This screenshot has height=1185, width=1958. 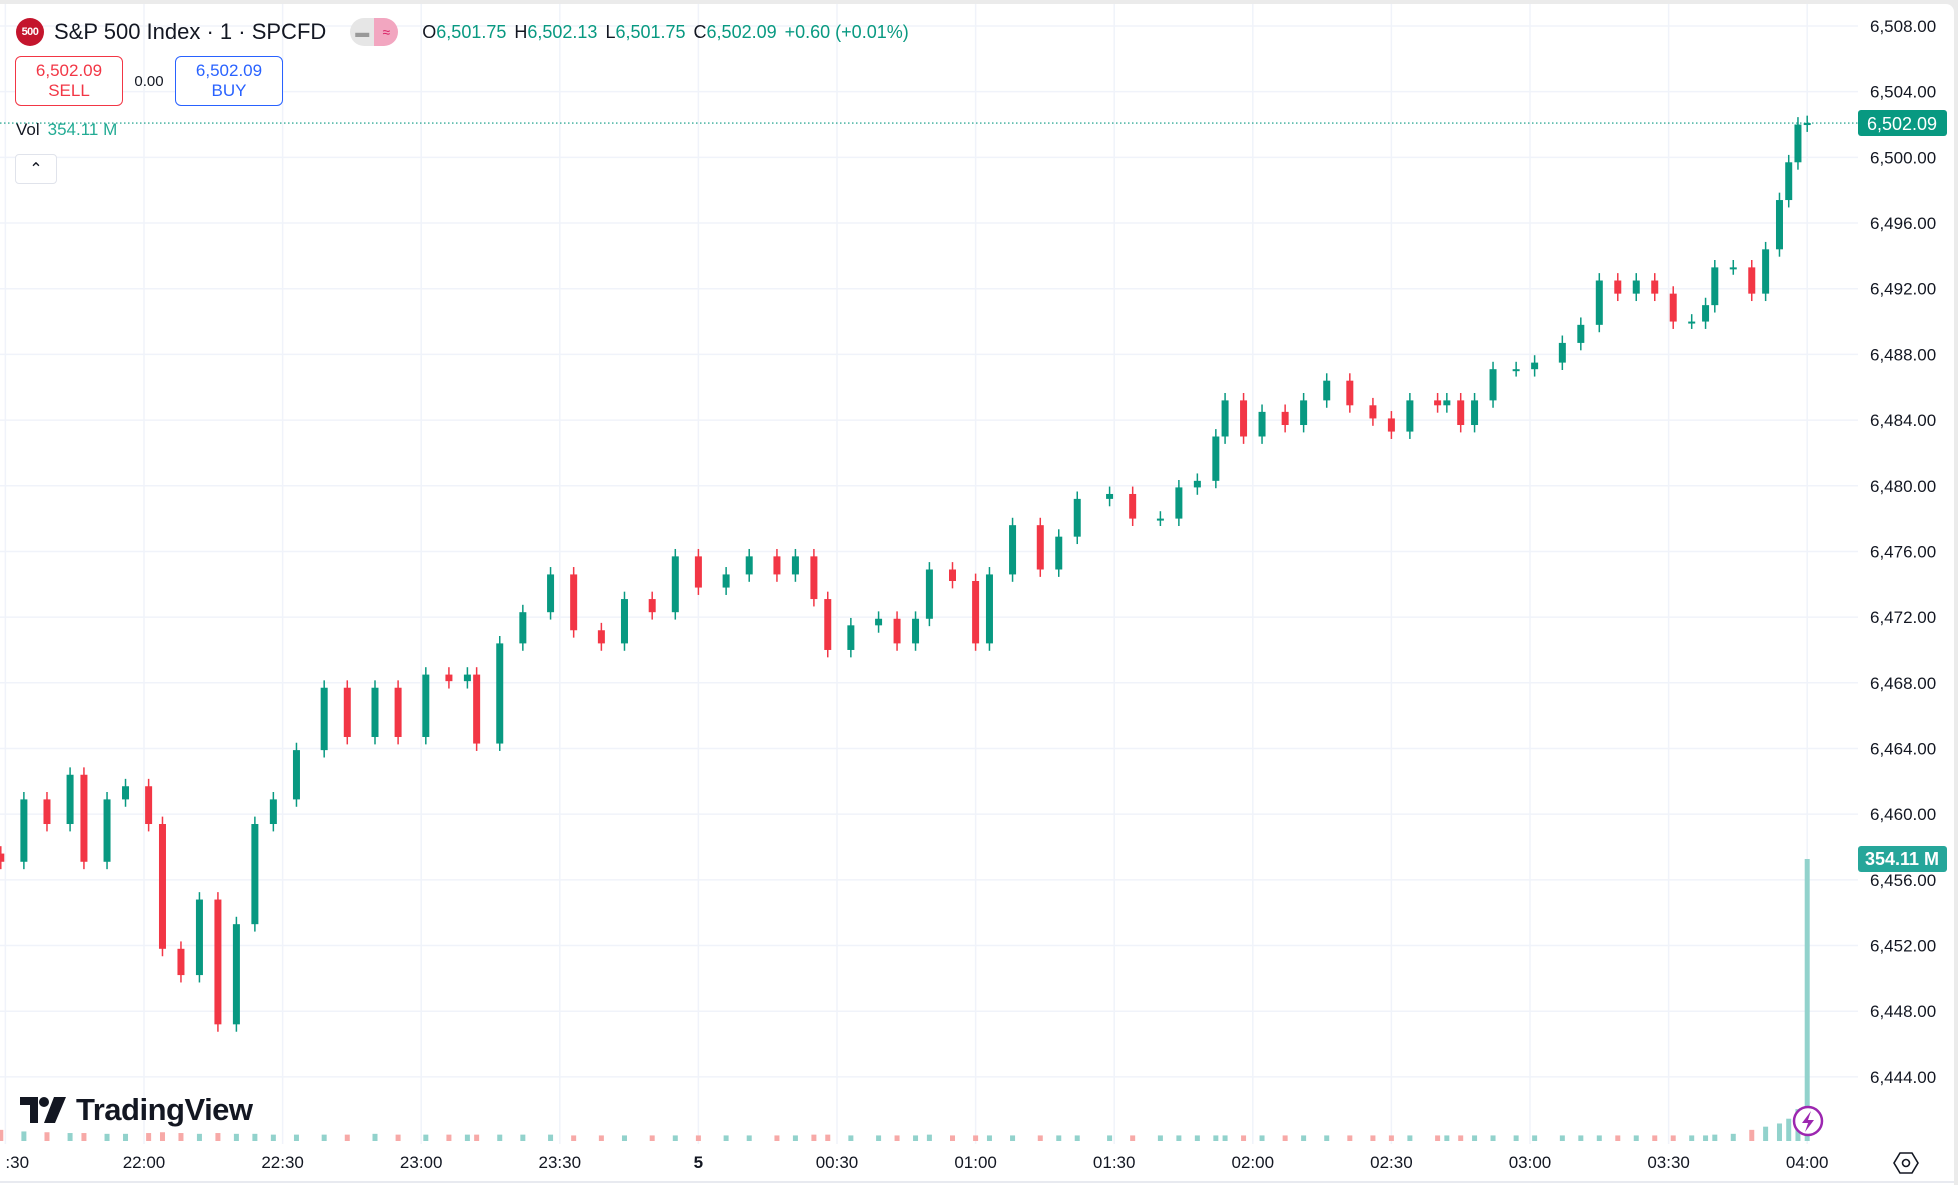 What do you see at coordinates (43, 1110) in the screenshot?
I see `tradingview-logo-icon` at bounding box center [43, 1110].